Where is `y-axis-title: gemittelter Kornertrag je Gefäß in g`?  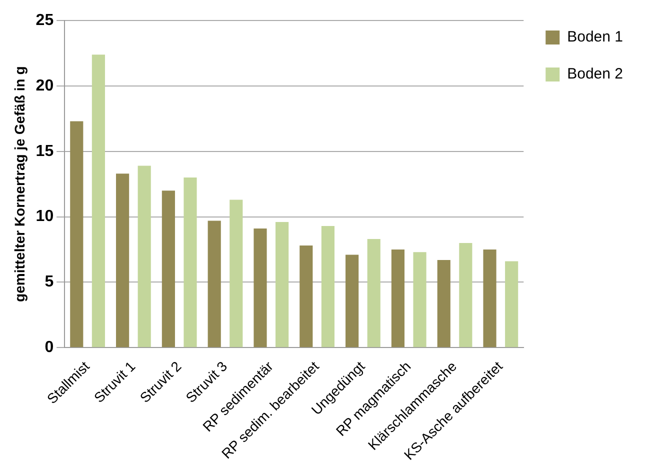 y-axis-title: gemittelter Kornertrag je Gefäß in g is located at coordinates (19, 184).